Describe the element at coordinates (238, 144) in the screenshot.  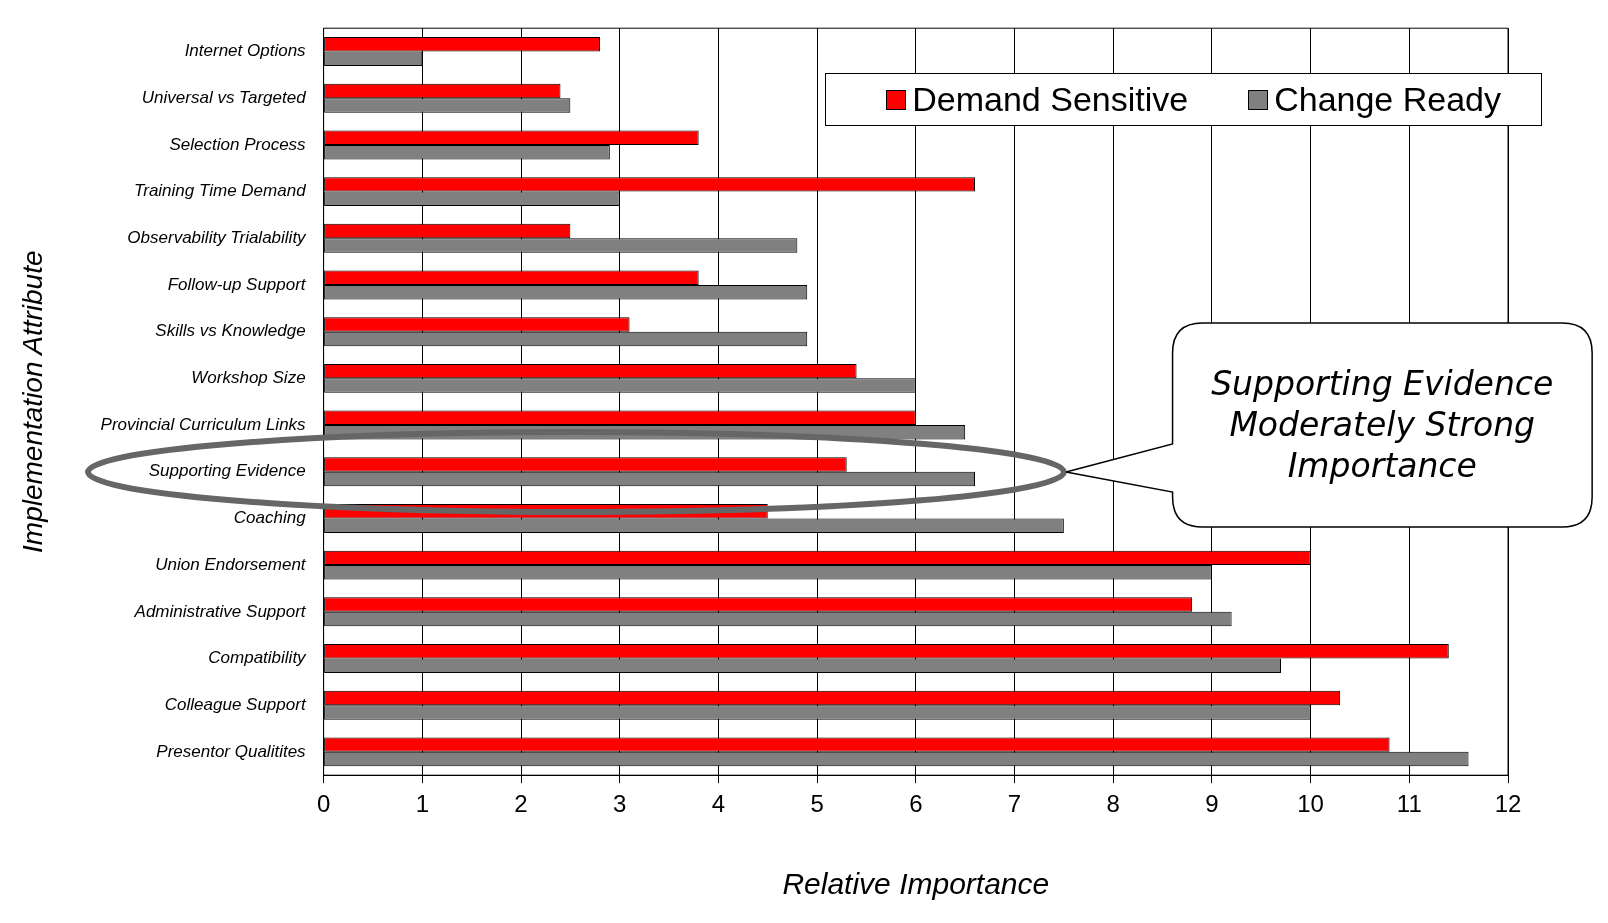
I see `y-tick-label: Selection Process` at that location.